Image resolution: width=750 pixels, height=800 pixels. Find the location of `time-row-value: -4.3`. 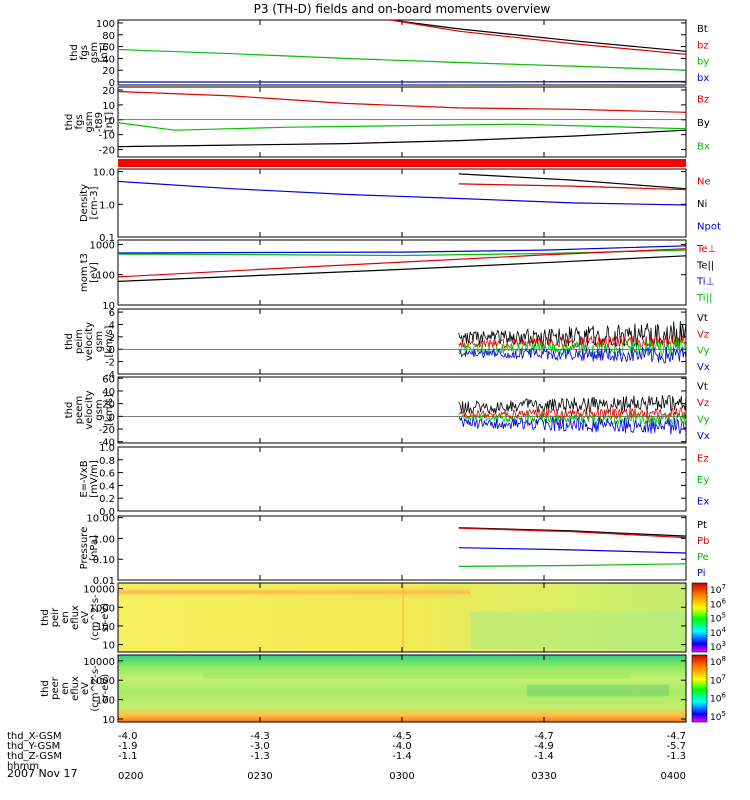

time-row-value: -4.3 is located at coordinates (260, 736).